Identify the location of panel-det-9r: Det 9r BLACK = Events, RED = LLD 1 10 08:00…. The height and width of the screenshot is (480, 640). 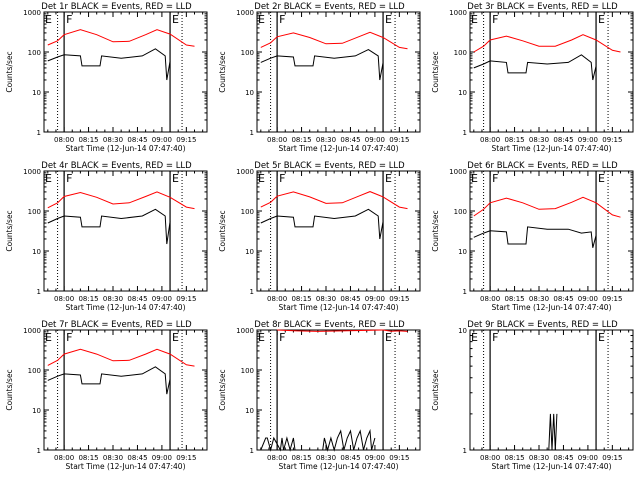
(532, 395).